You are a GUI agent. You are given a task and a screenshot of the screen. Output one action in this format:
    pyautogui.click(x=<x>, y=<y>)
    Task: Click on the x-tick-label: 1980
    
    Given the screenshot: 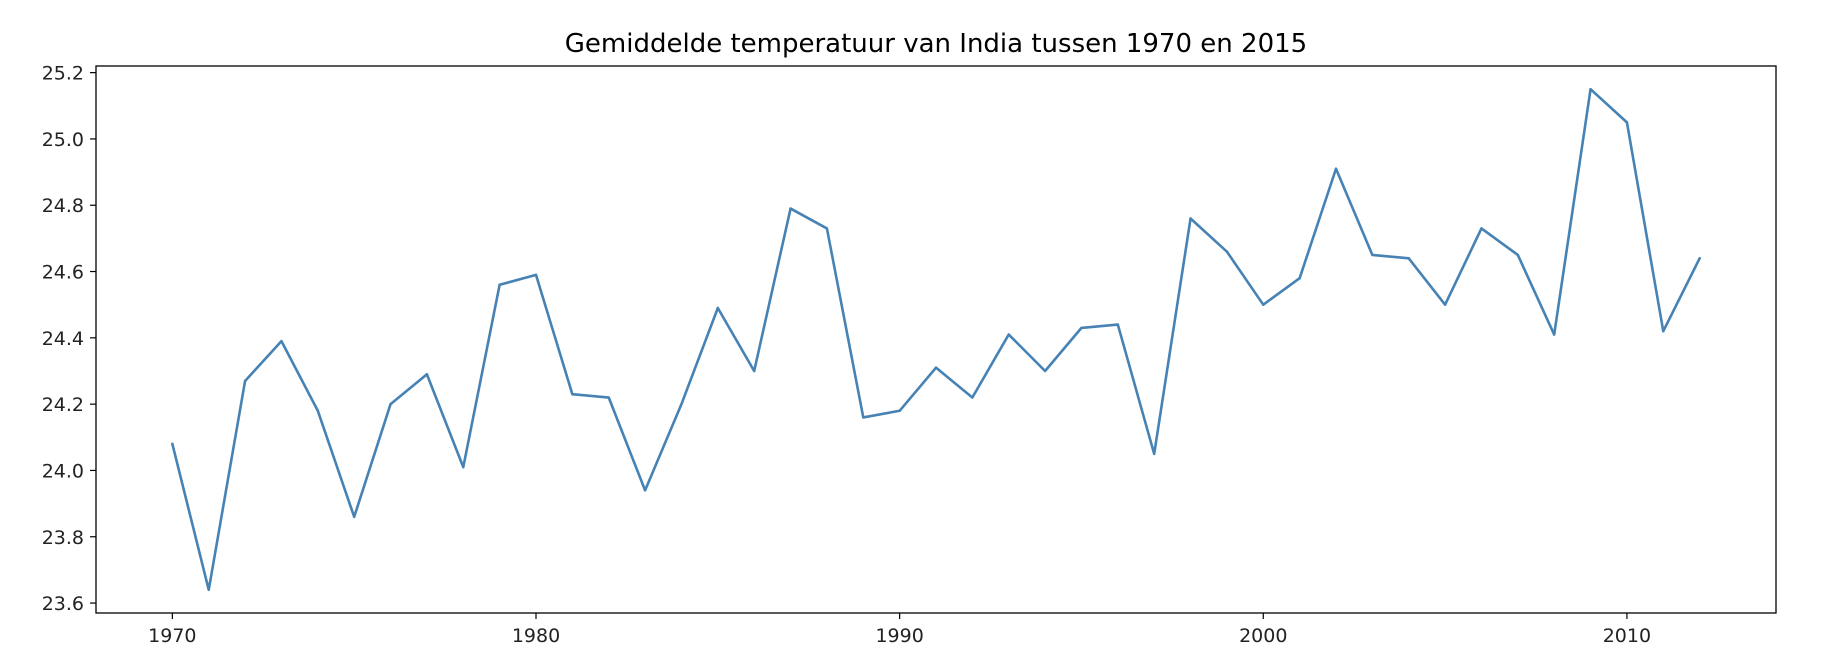 What is the action you would take?
    pyautogui.click(x=536, y=636)
    